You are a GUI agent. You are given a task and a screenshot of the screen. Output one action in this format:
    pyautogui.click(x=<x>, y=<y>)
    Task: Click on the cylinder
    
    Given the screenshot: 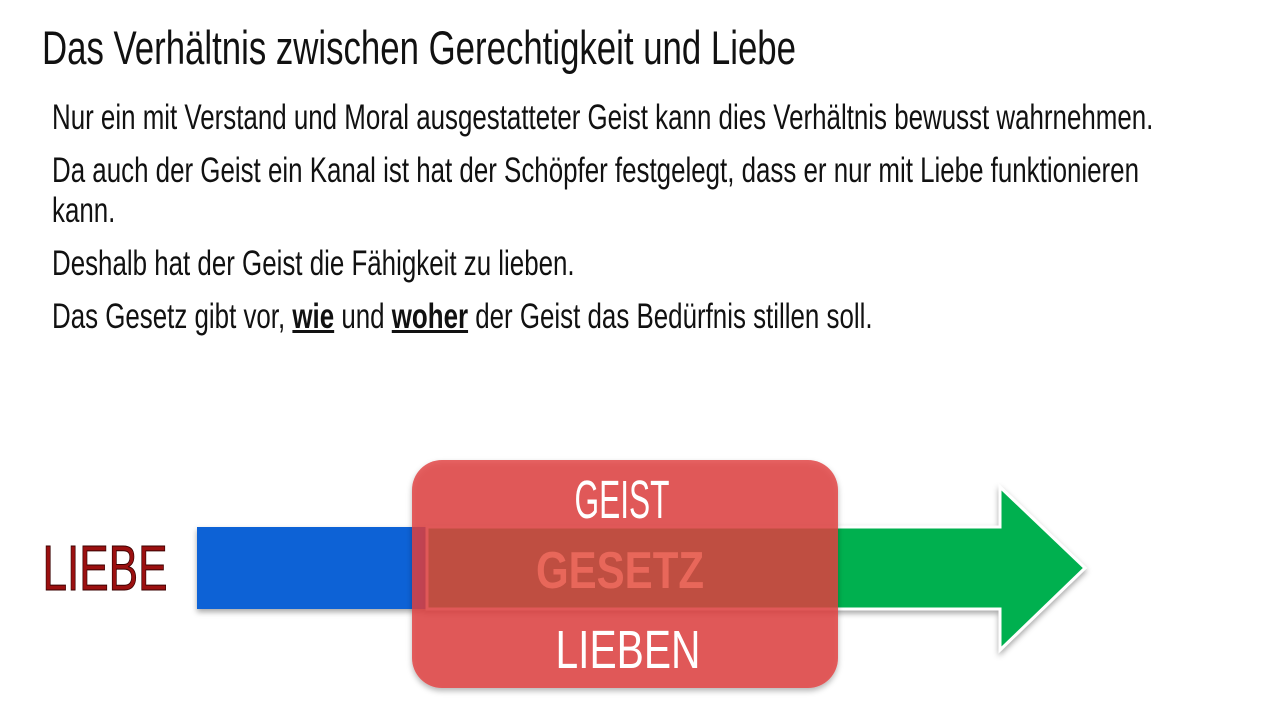 What is the action you would take?
    pyautogui.click(x=625, y=574)
    